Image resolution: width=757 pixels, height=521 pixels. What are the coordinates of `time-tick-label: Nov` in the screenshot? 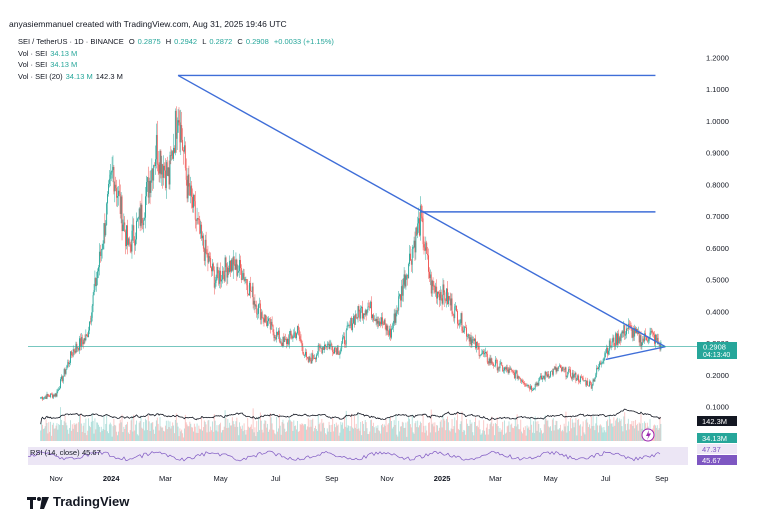 It's located at (387, 478).